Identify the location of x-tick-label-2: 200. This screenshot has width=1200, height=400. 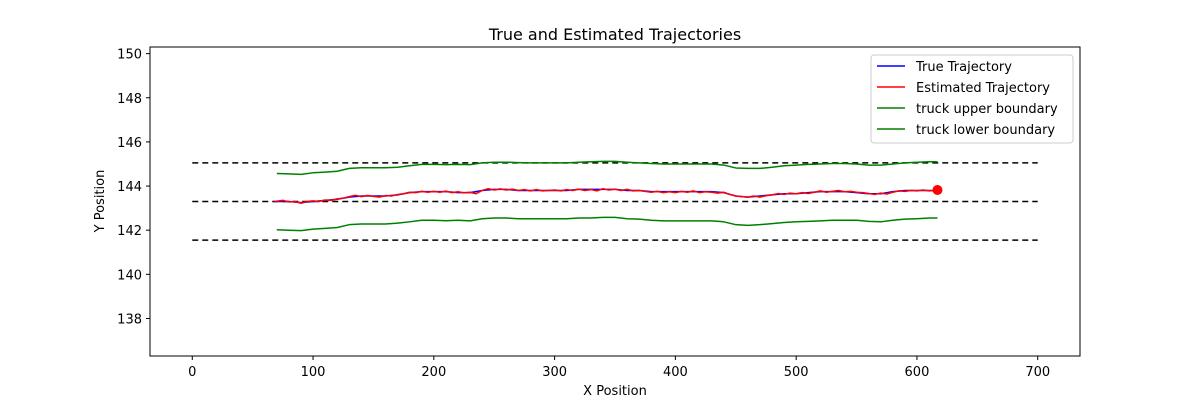
(433, 372).